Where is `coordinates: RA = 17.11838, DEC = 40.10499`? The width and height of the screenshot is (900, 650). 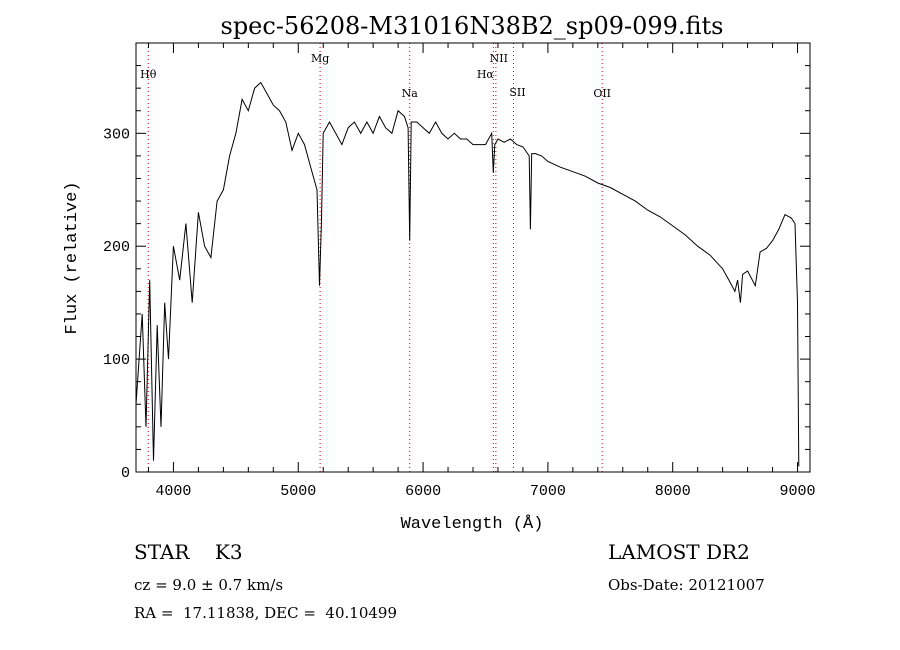 coordinates: RA = 17.11838, DEC = 40.10499 is located at coordinates (266, 613).